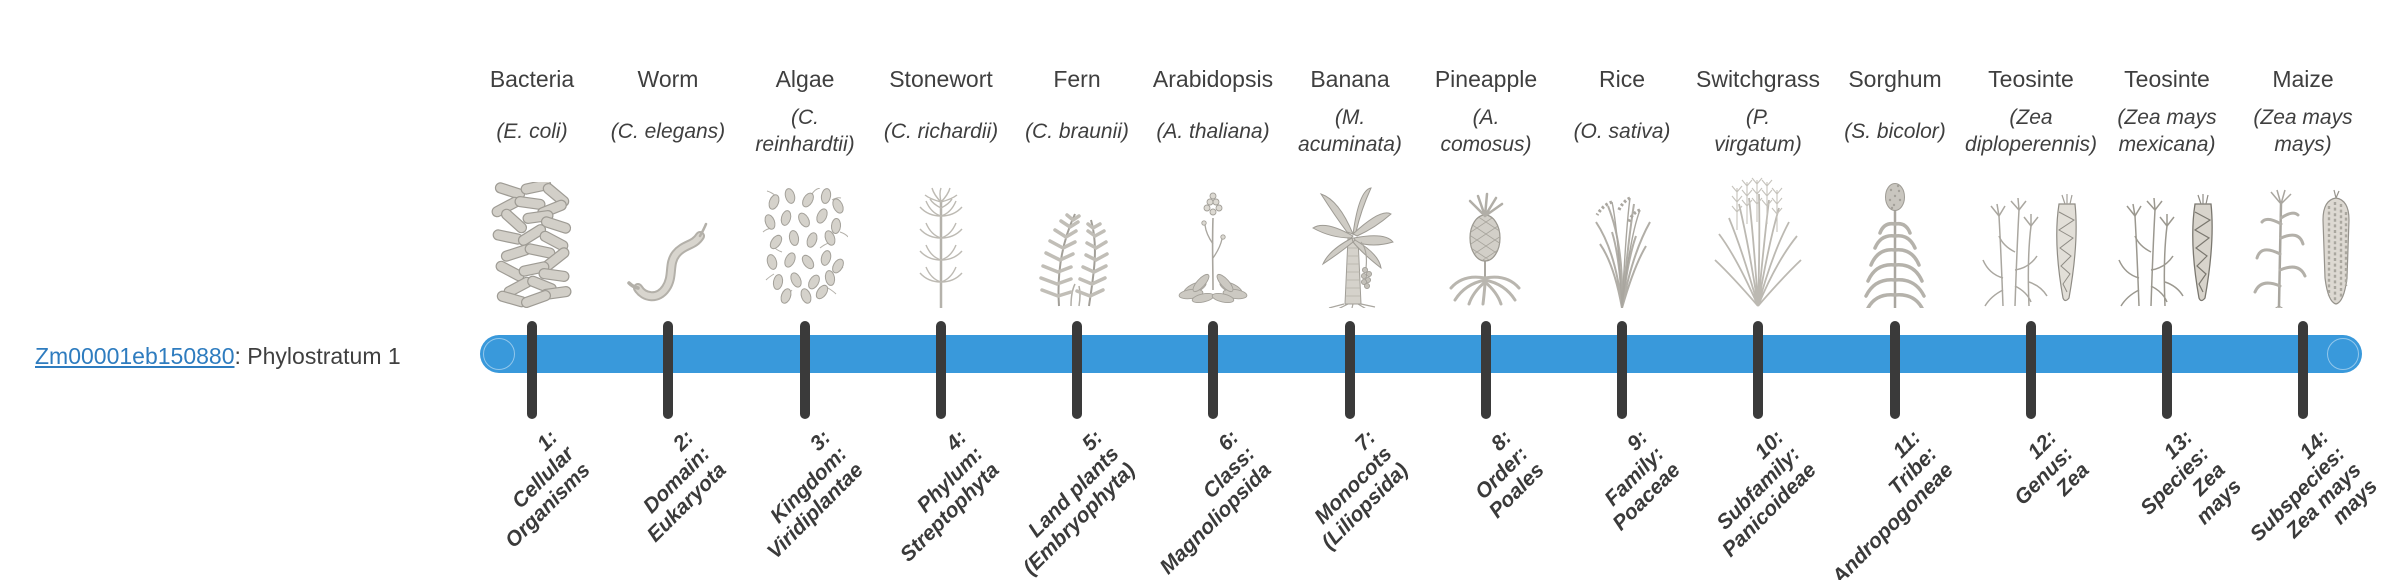 The height and width of the screenshot is (580, 2400). What do you see at coordinates (532, 131) in the screenshot?
I see `organism-latin-name: (E. coli)` at bounding box center [532, 131].